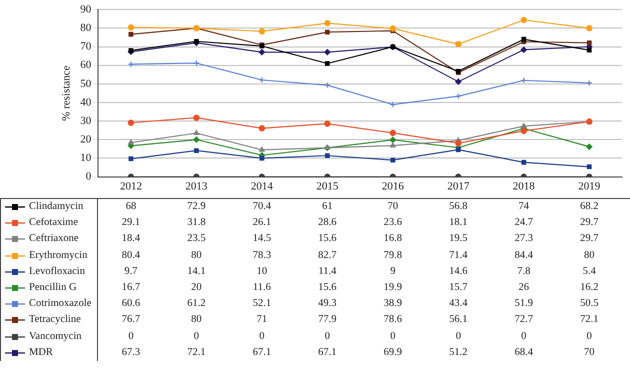  What do you see at coordinates (524, 239) in the screenshot?
I see `data-label: 27.3` at bounding box center [524, 239].